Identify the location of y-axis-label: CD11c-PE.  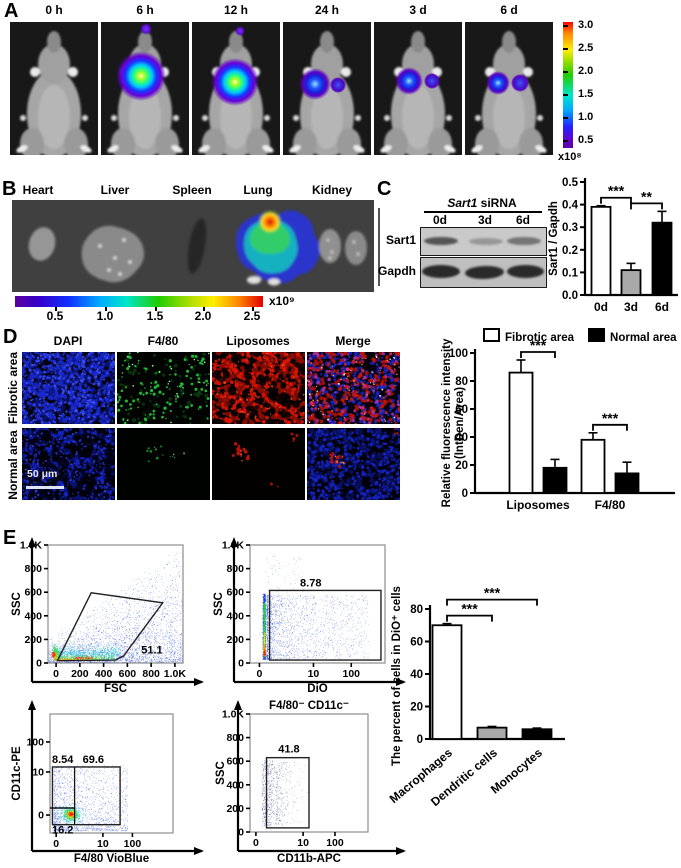
(17, 773).